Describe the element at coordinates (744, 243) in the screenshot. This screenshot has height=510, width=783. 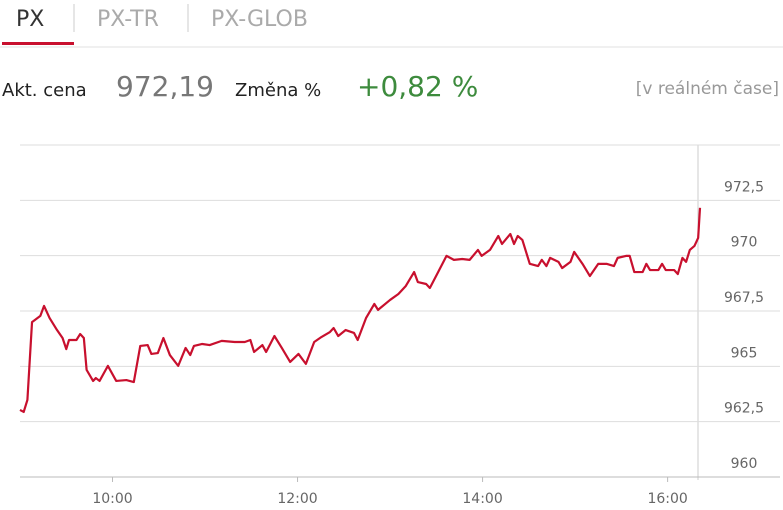
I see `y-tick-label: 970` at that location.